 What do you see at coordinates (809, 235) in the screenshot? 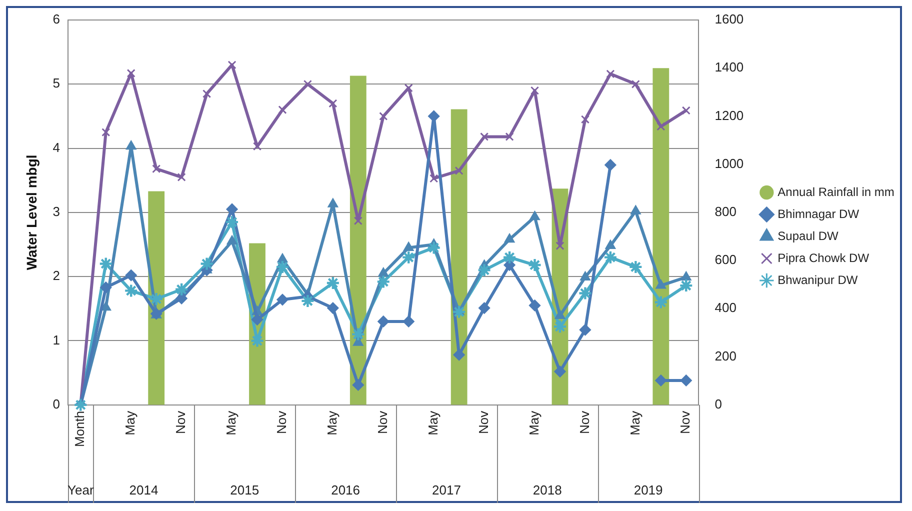
I see `legend-label: Supaul DW` at bounding box center [809, 235].